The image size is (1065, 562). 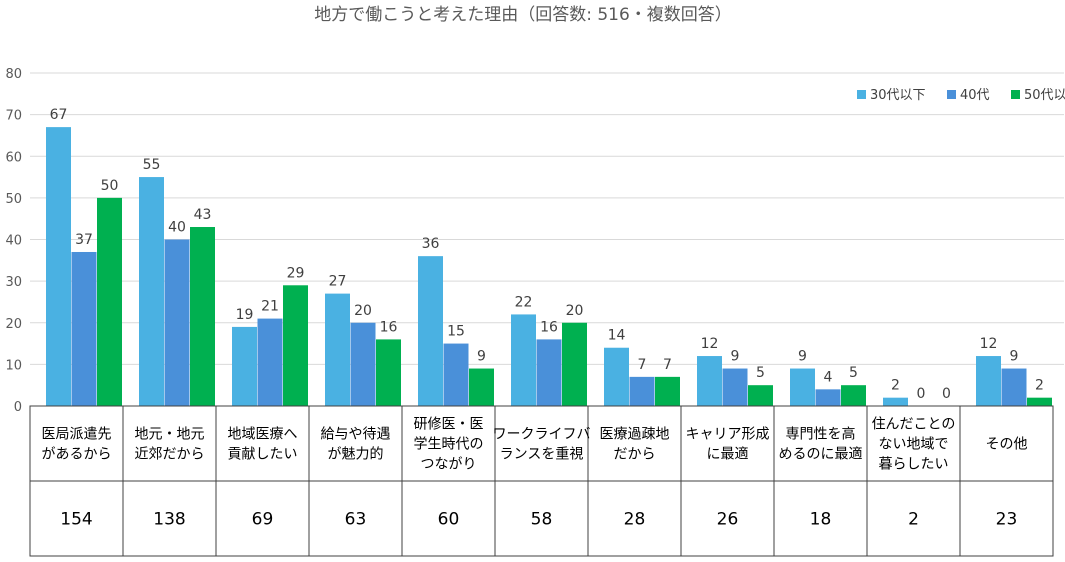 What do you see at coordinates (13, 74) in the screenshot?
I see `y-tick-label: 80` at bounding box center [13, 74].